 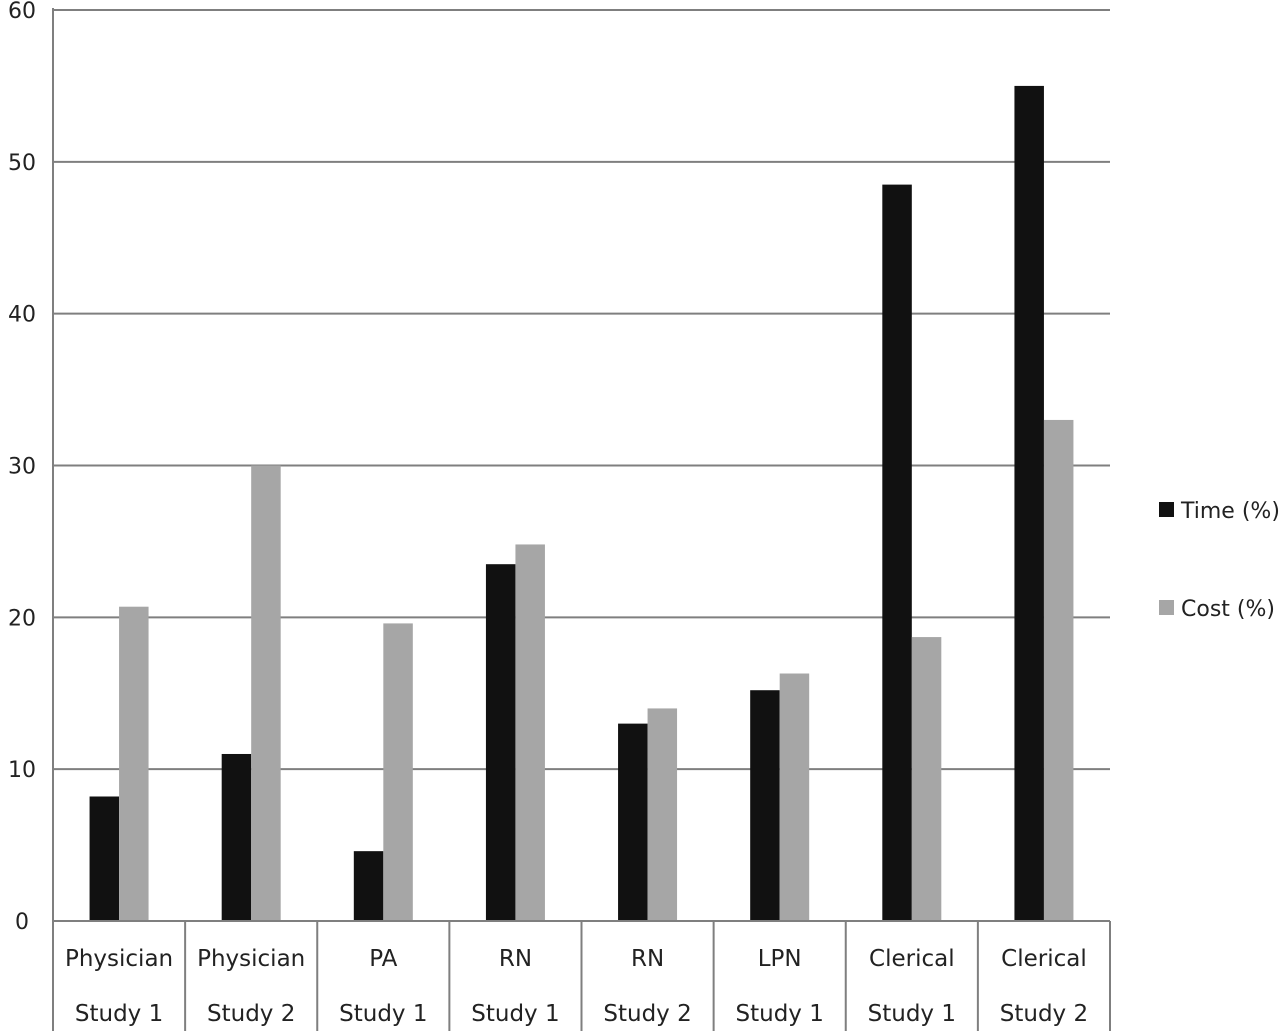 What do you see at coordinates (22, 922) in the screenshot?
I see `y-tick-label: 0` at bounding box center [22, 922].